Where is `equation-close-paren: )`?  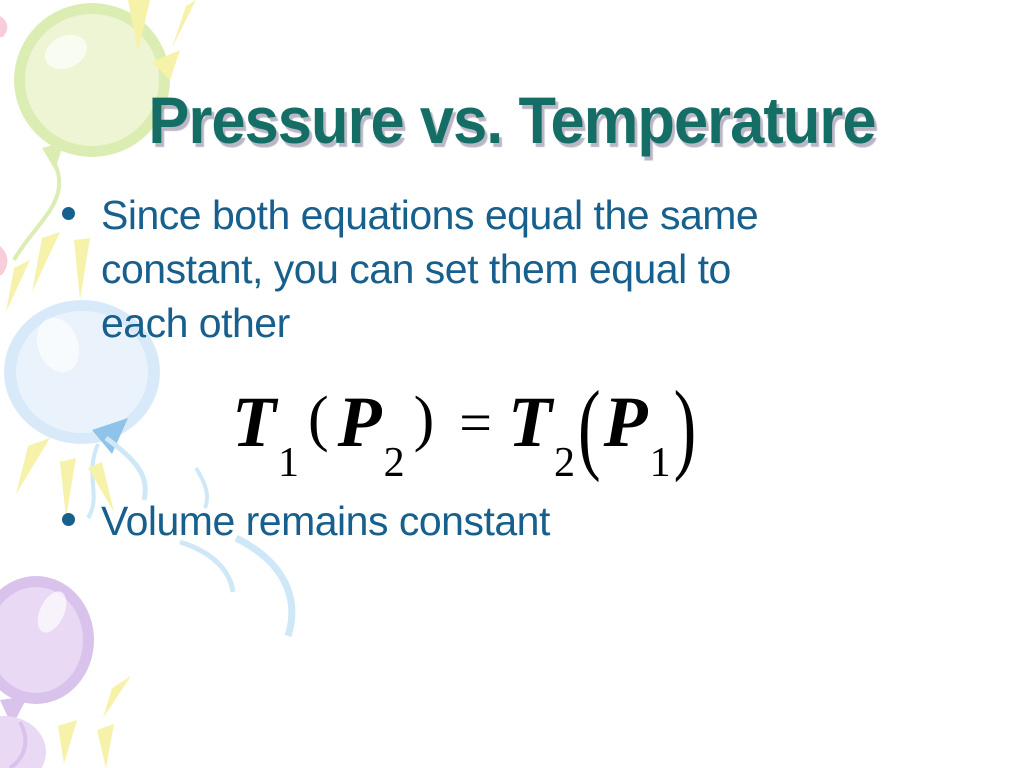 equation-close-paren: ) is located at coordinates (424, 419).